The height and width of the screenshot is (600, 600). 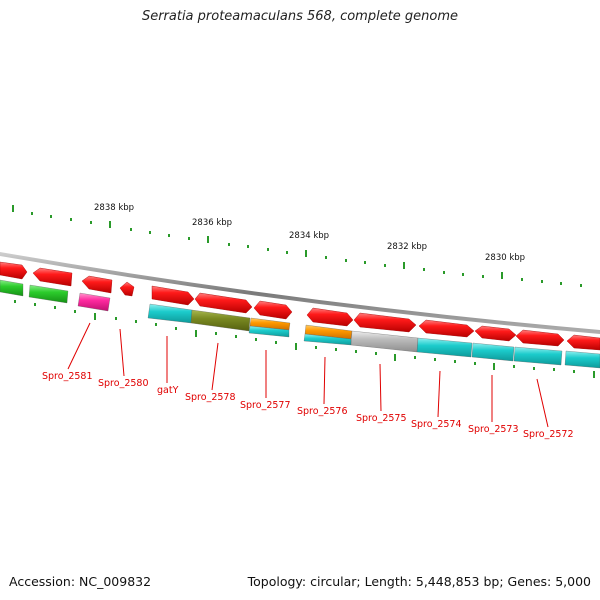 What do you see at coordinates (257, 242) in the screenshot?
I see `scale-ticks` at bounding box center [257, 242].